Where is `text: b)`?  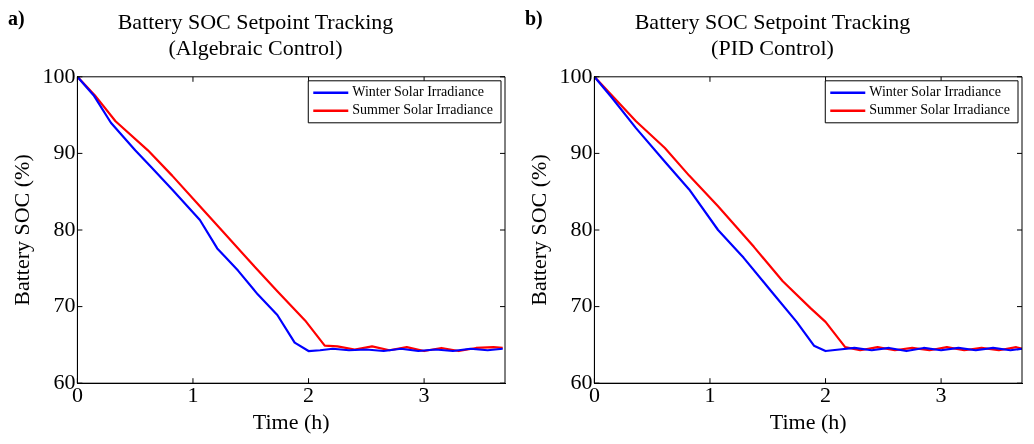
text: b) is located at coordinates (534, 19).